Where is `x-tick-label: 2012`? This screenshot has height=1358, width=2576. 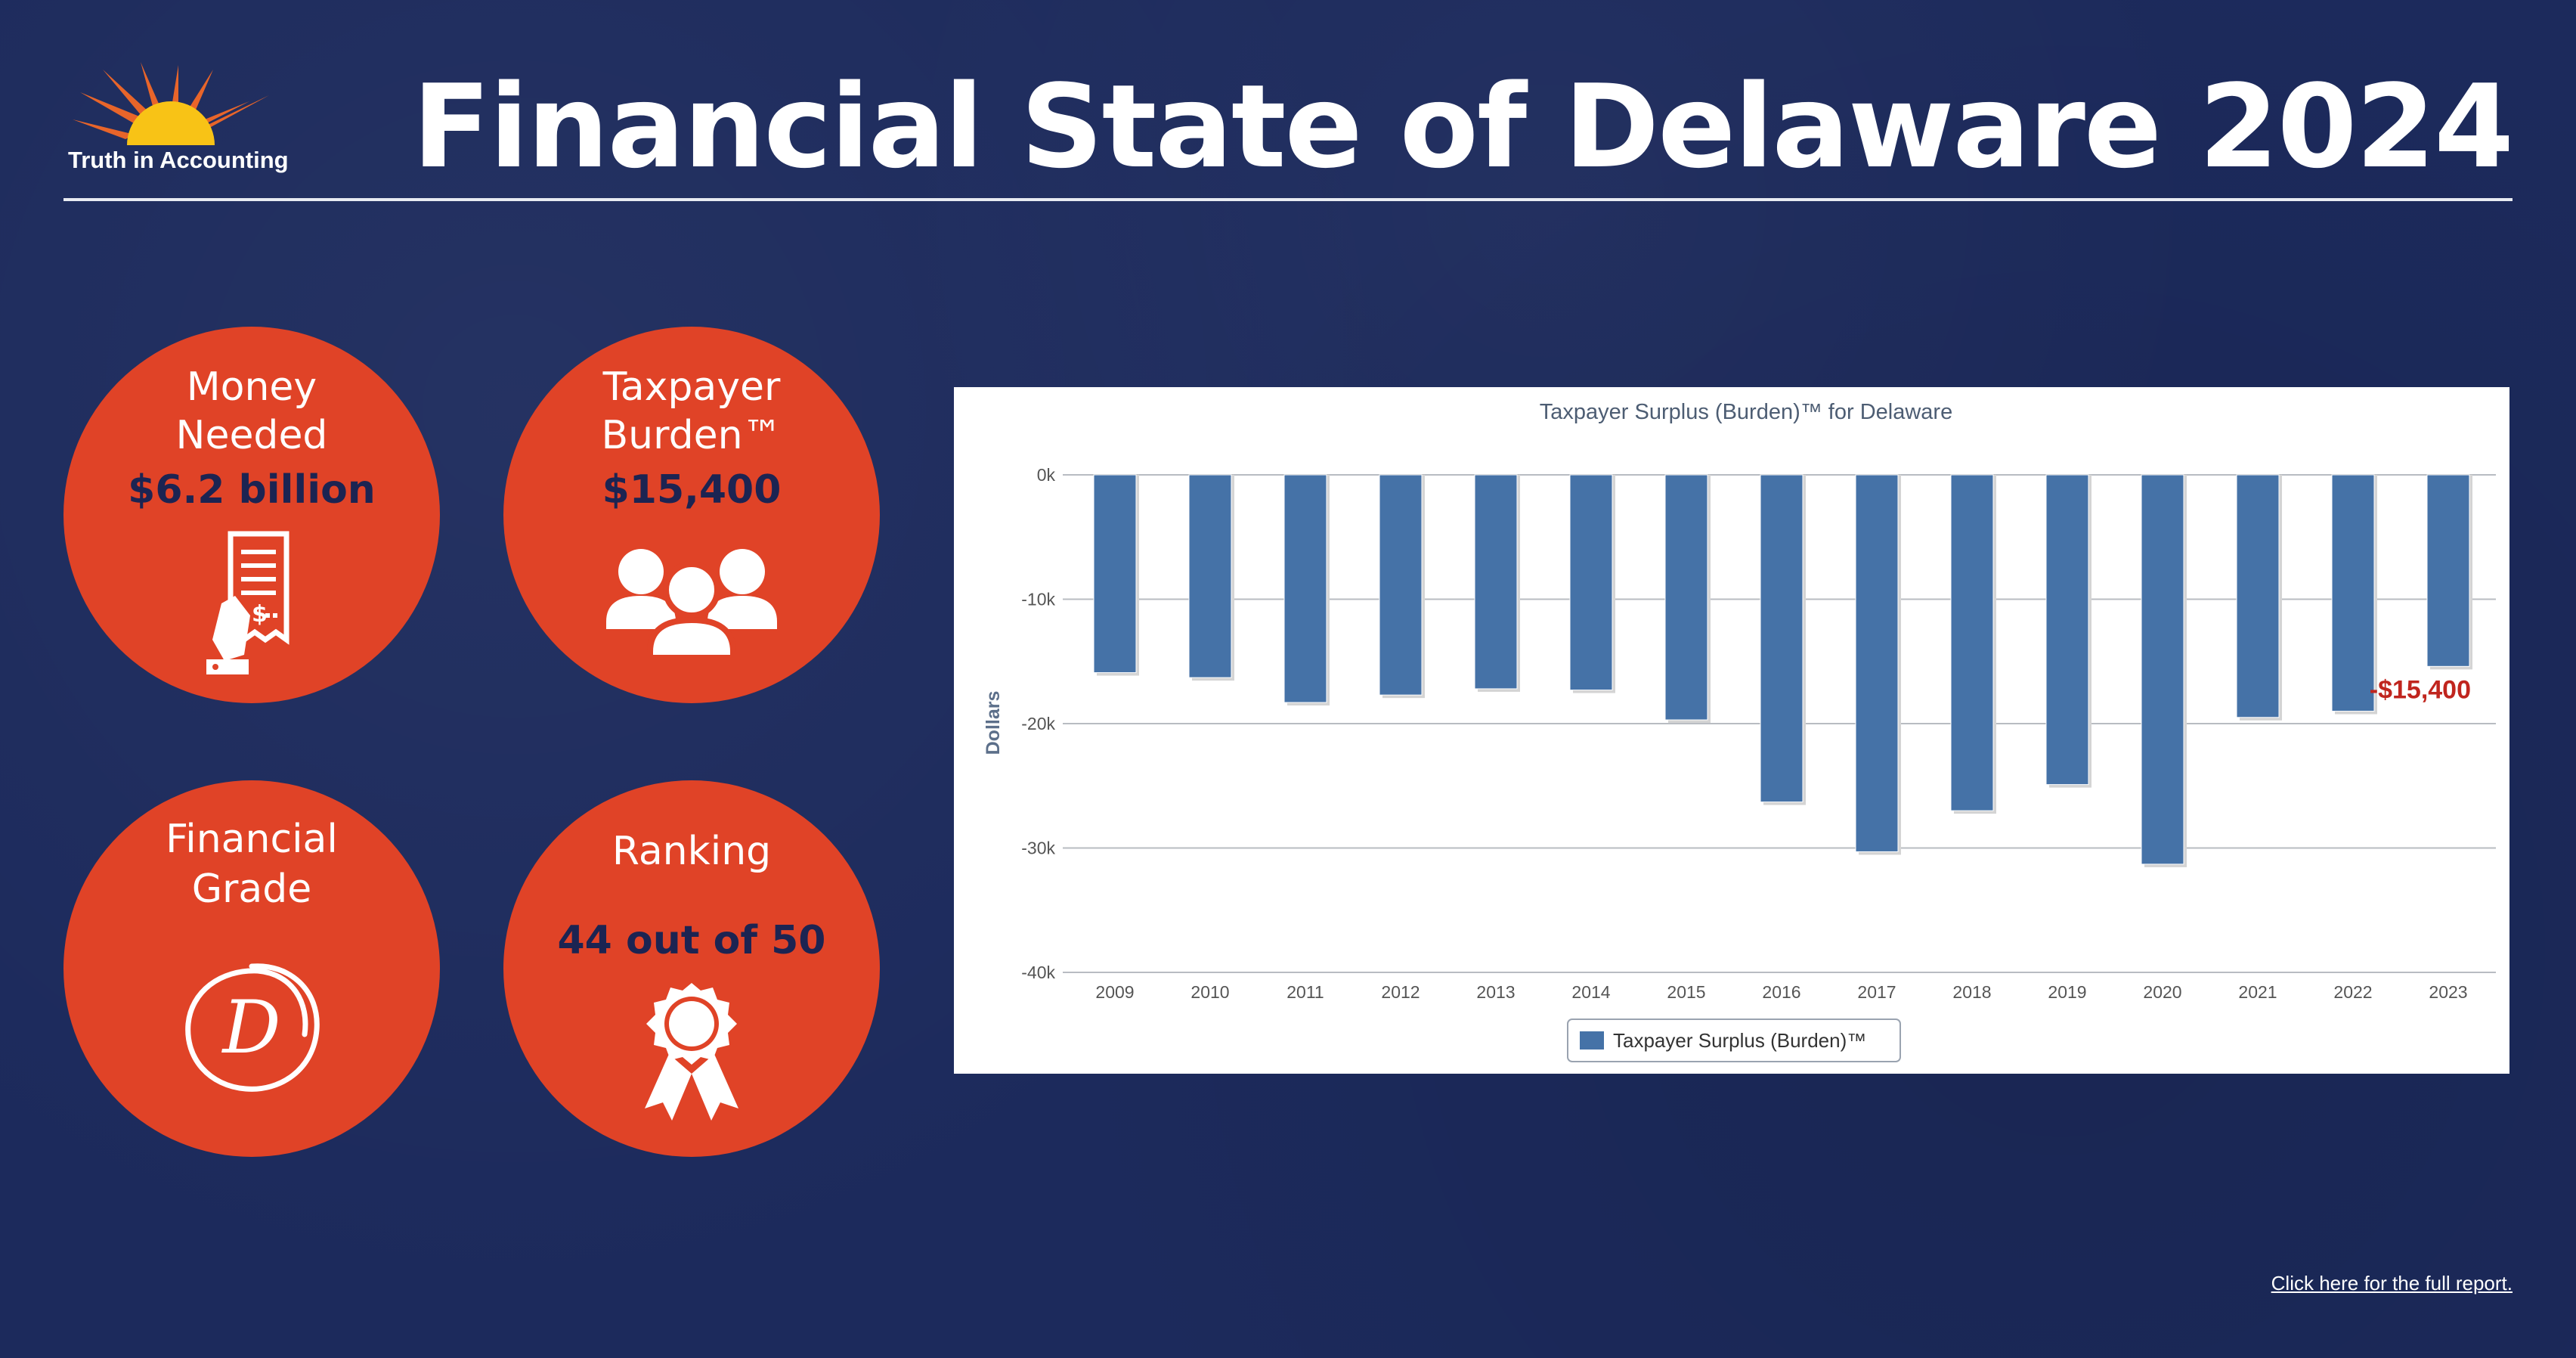
x-tick-label: 2012 is located at coordinates (1400, 992).